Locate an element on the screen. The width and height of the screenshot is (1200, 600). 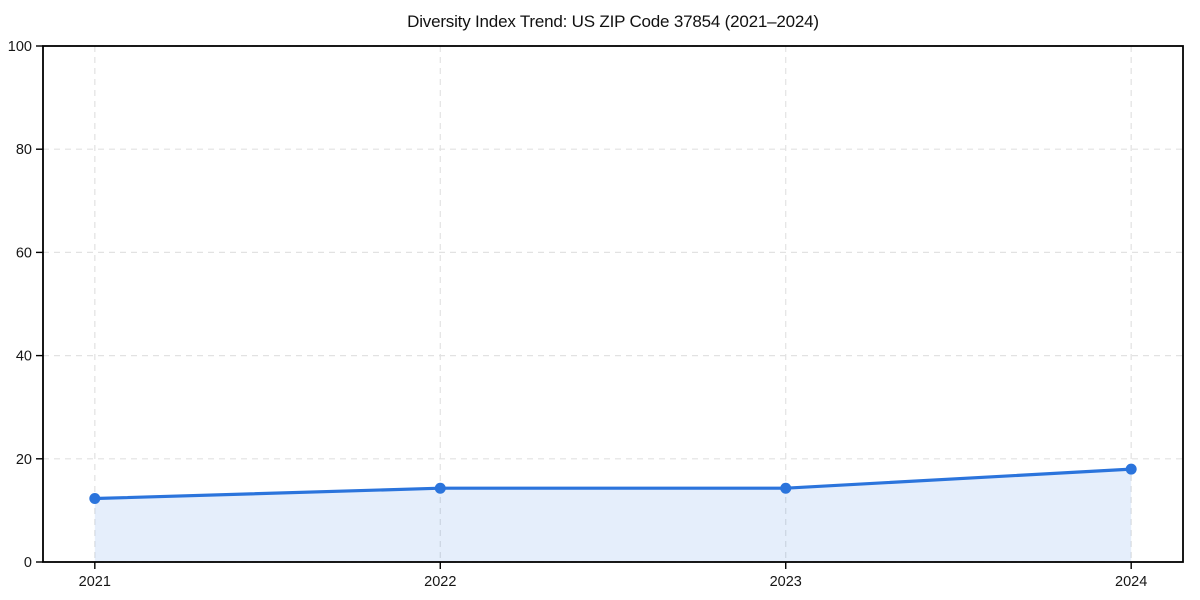
y-tick-label: 80 is located at coordinates (24, 150).